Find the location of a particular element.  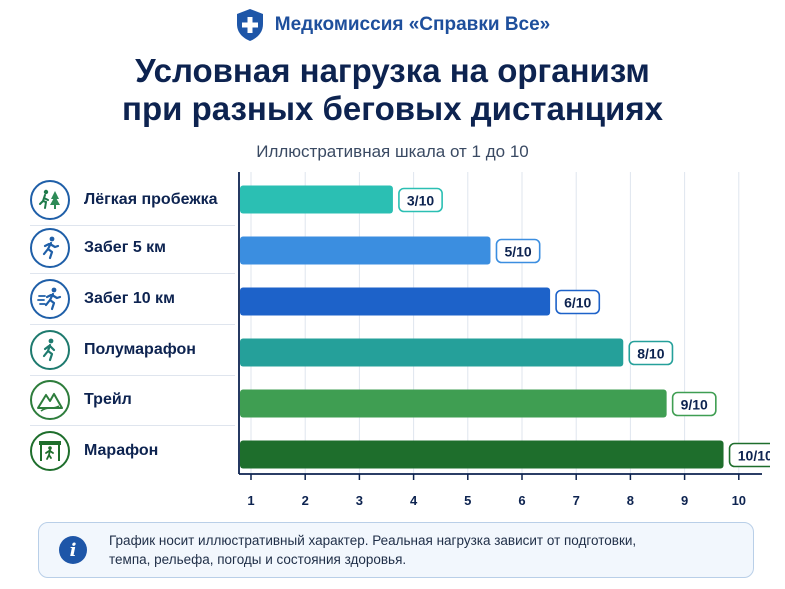

x-tick-label: 7 is located at coordinates (576, 500).